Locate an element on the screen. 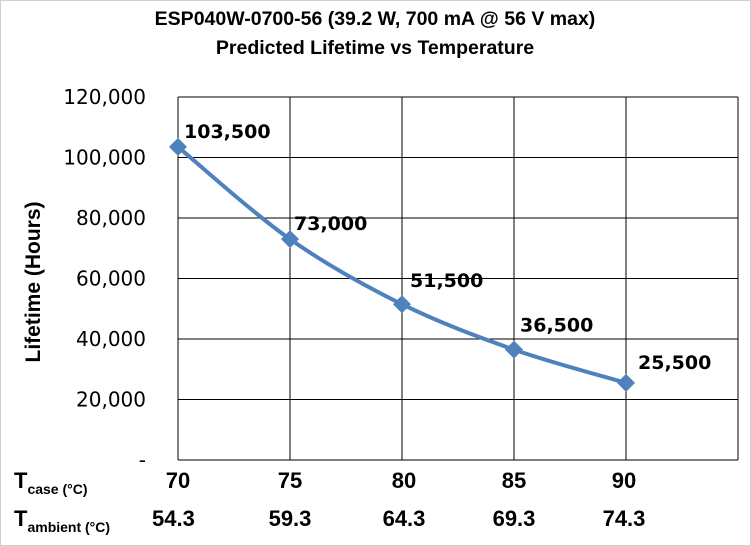 The width and height of the screenshot is (751, 546). x-tick-label-case: 75 is located at coordinates (290, 480).